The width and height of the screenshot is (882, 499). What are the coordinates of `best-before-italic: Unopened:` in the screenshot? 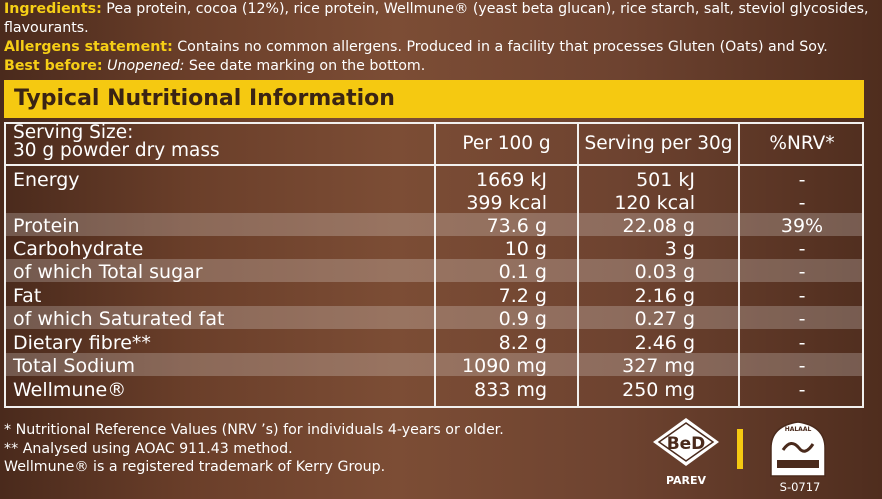 It's located at (143, 66).